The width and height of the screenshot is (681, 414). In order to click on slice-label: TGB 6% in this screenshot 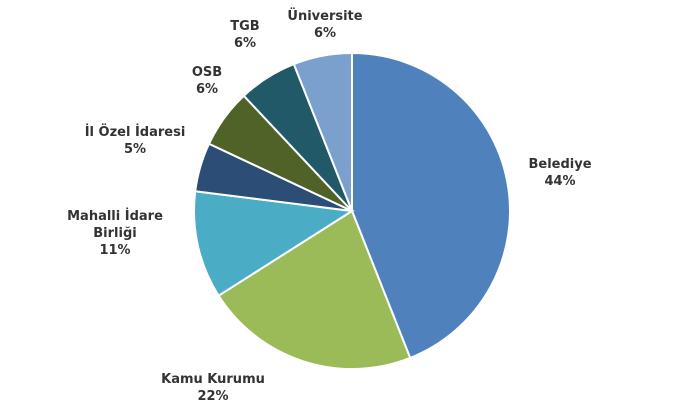, I will do `click(245, 35)`.